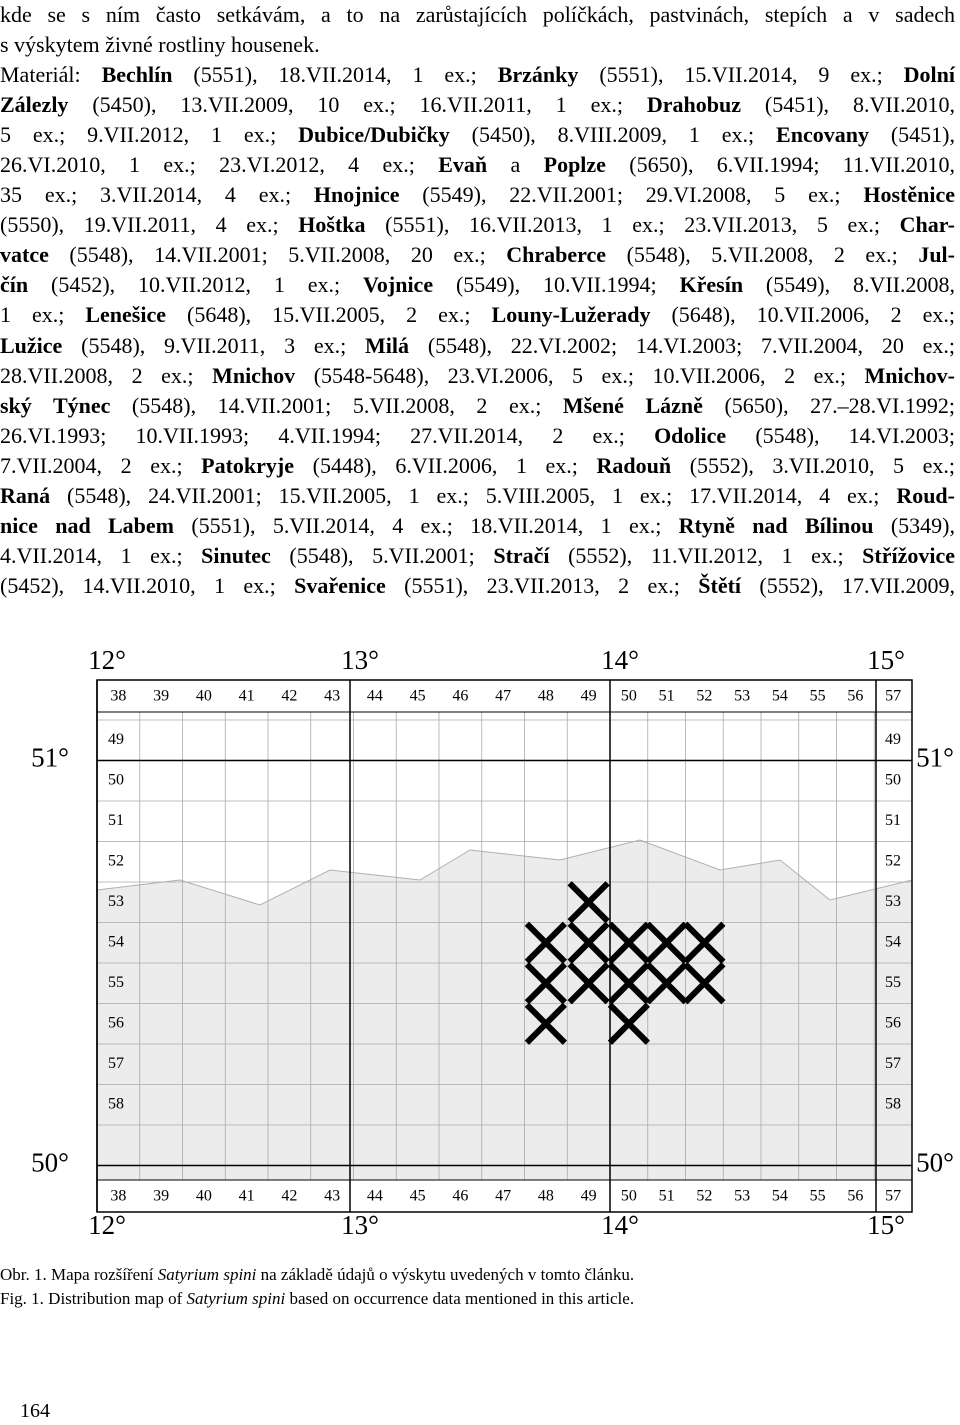  I want to click on column-label: 51, so click(667, 1196).